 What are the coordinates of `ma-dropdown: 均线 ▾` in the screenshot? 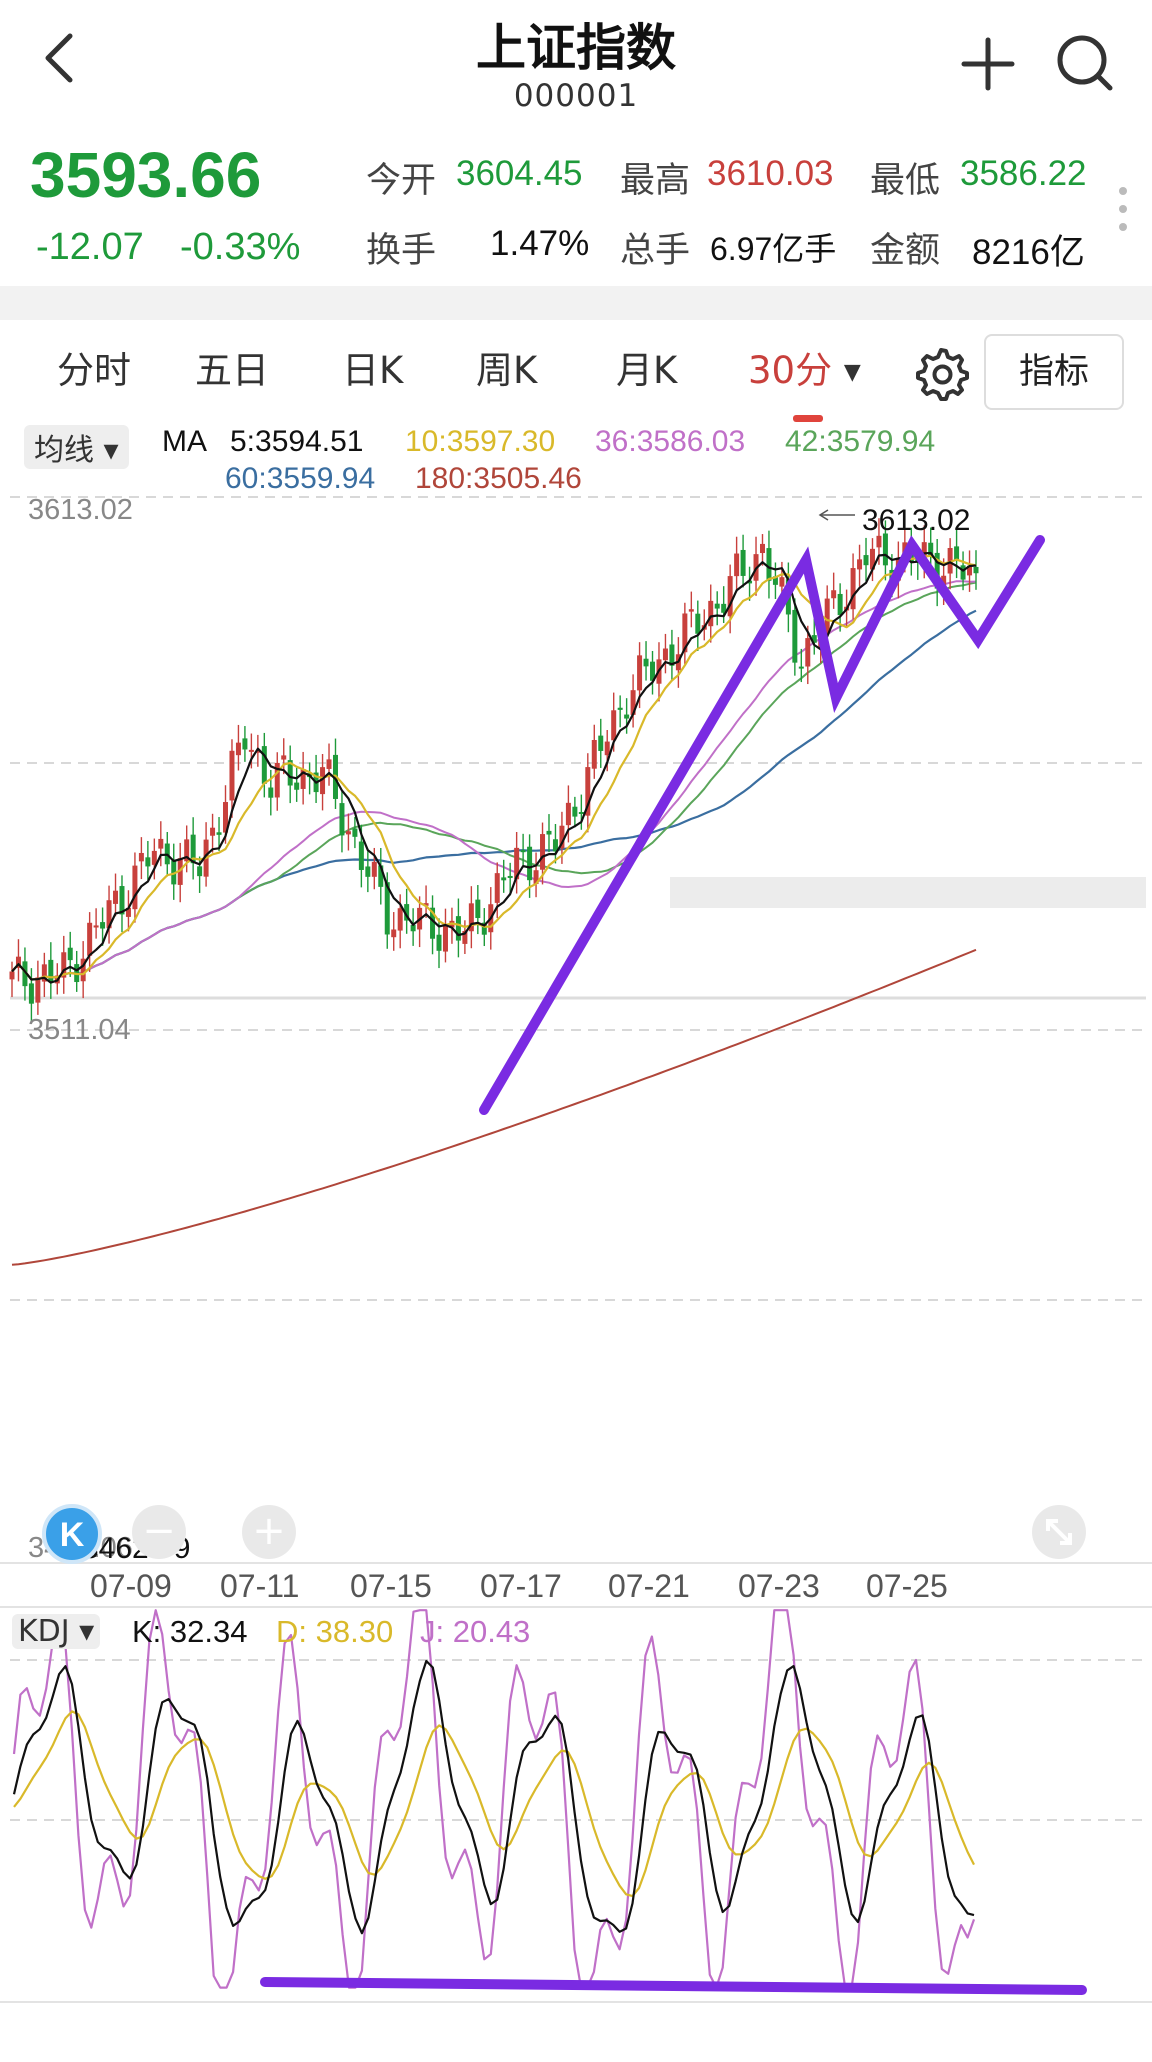 It's located at (76, 447).